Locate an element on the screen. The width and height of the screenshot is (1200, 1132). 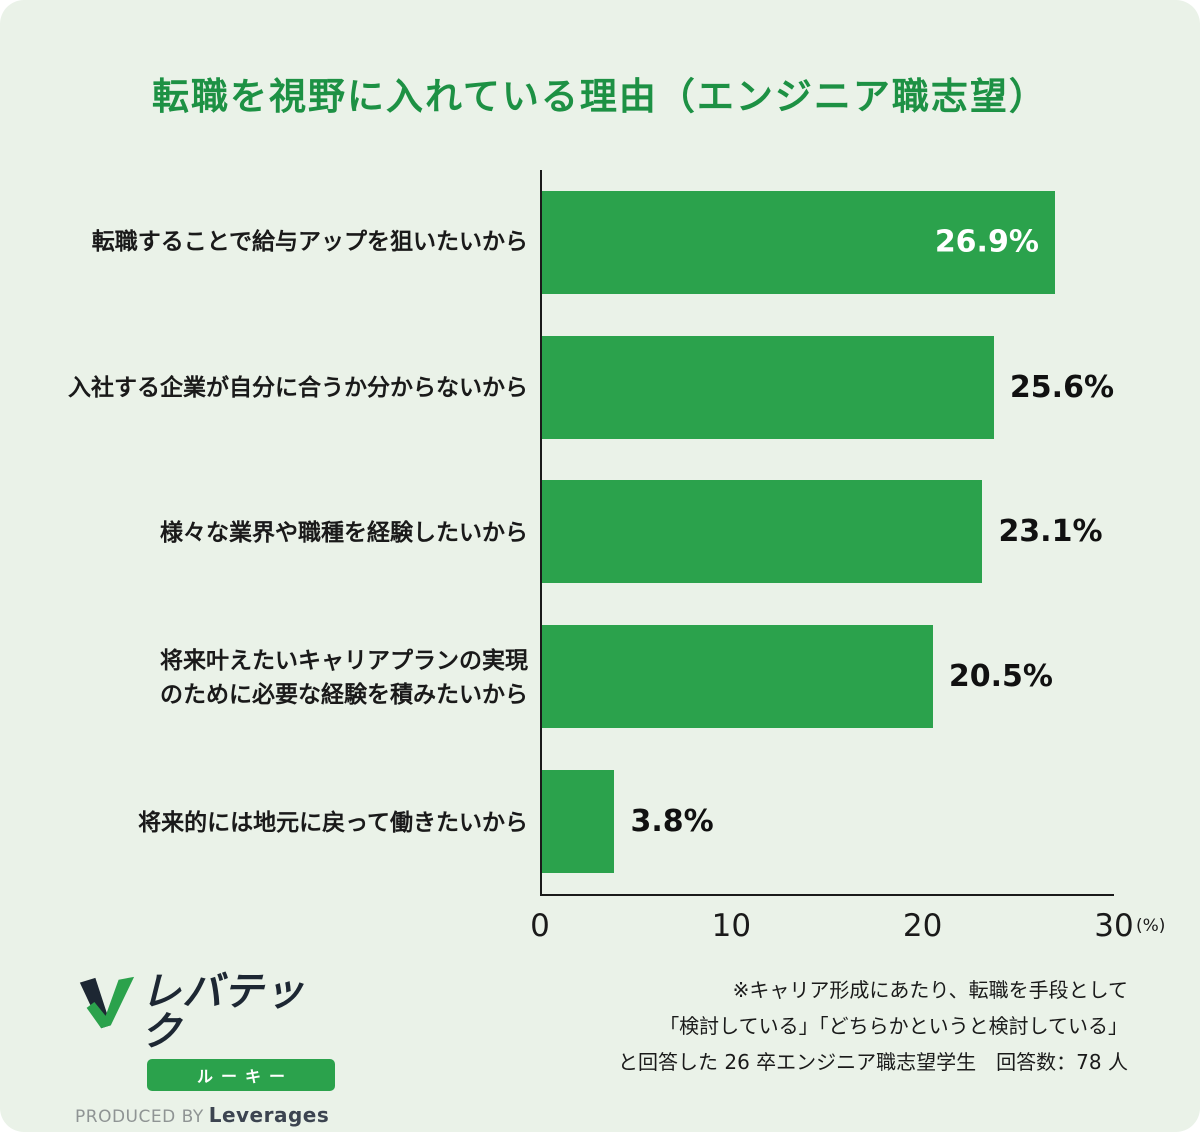
brand-name: レバテック is located at coordinates (223, 1012).